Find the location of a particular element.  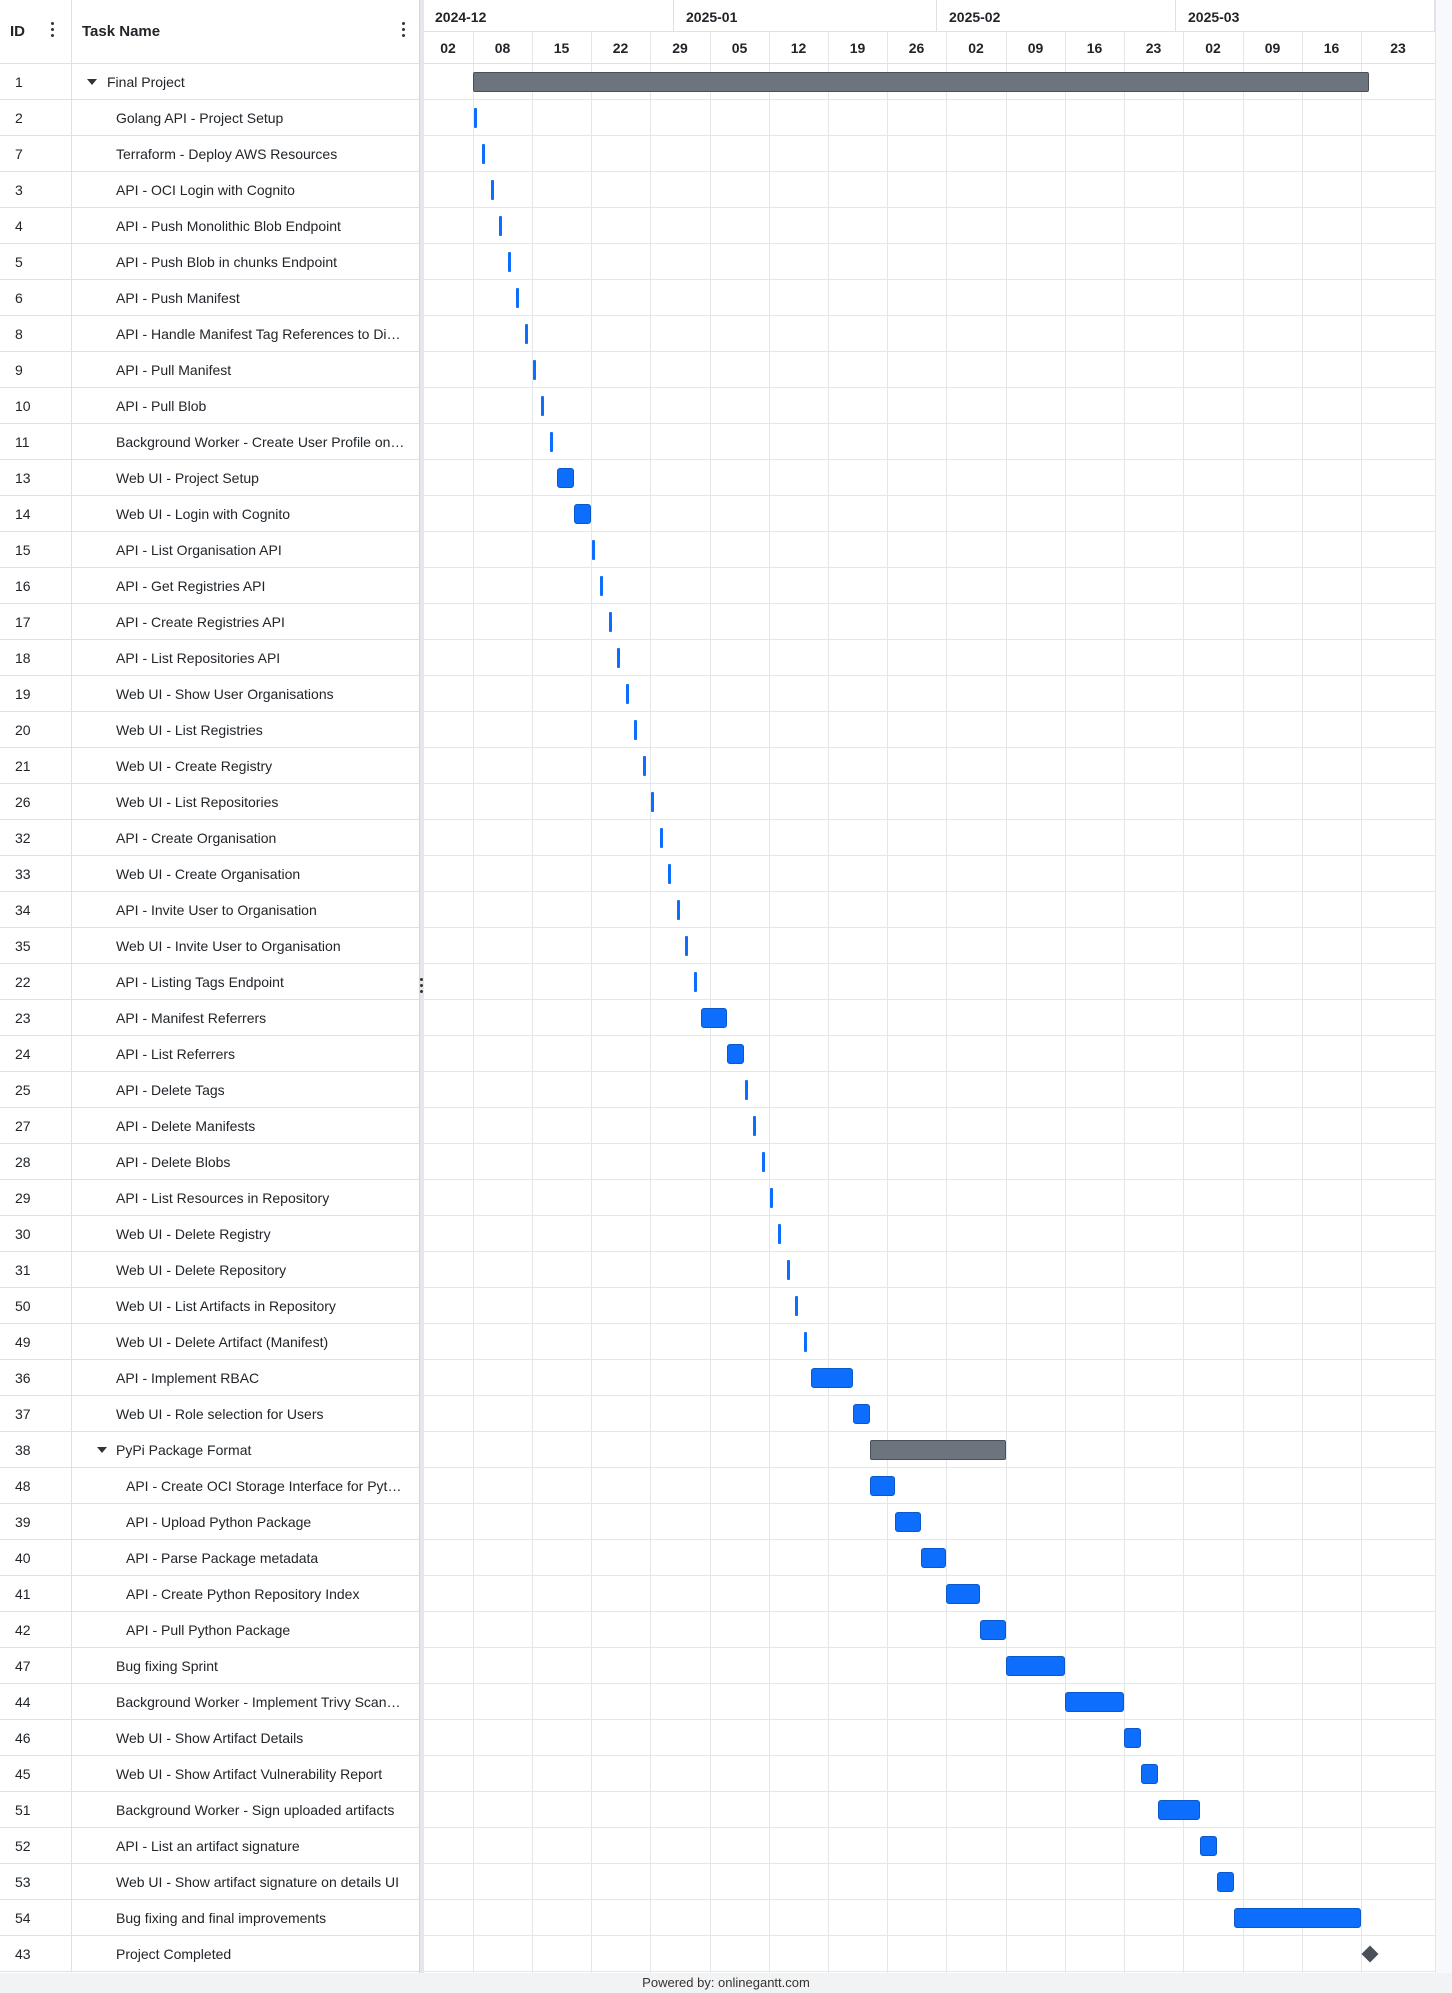

task-row: 46 Web UI - Show Artifact Details is located at coordinates (210, 1738).